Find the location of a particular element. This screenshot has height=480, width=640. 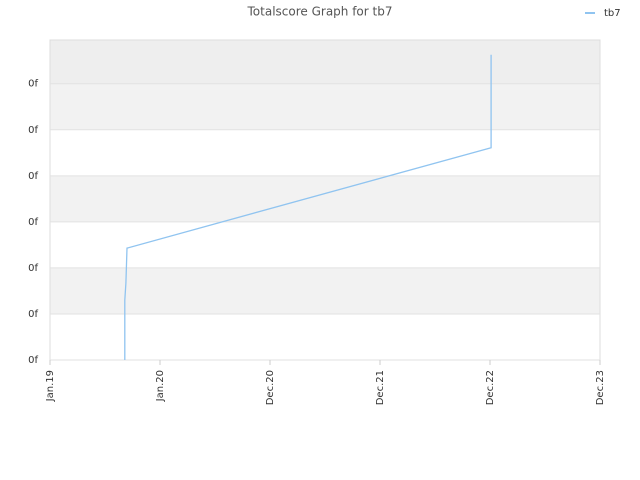

legend-label: tb7 is located at coordinates (612, 13).